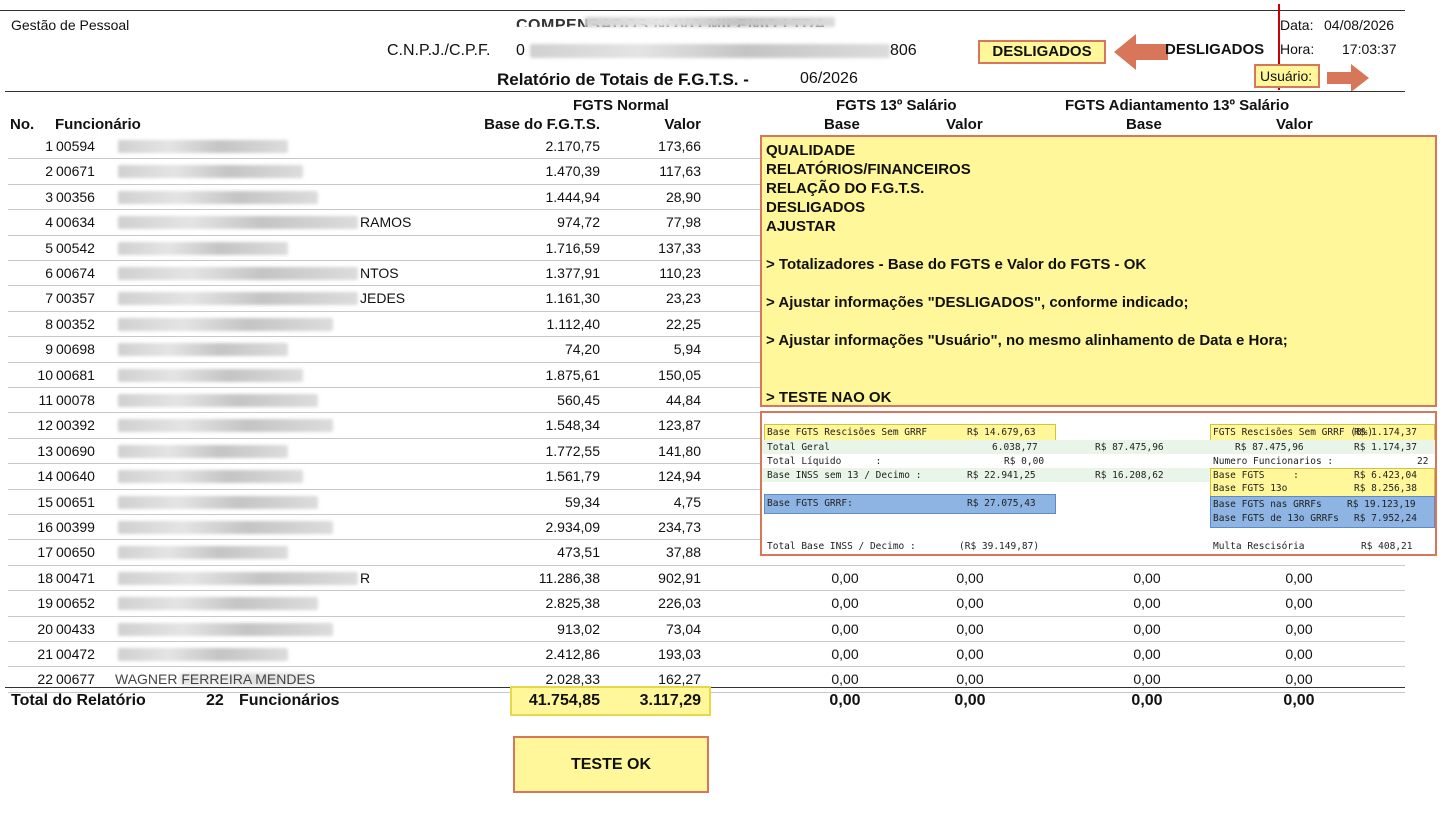 This screenshot has height=821, width=1447. What do you see at coordinates (75, 603) in the screenshot?
I see `employee-code: 00652` at bounding box center [75, 603].